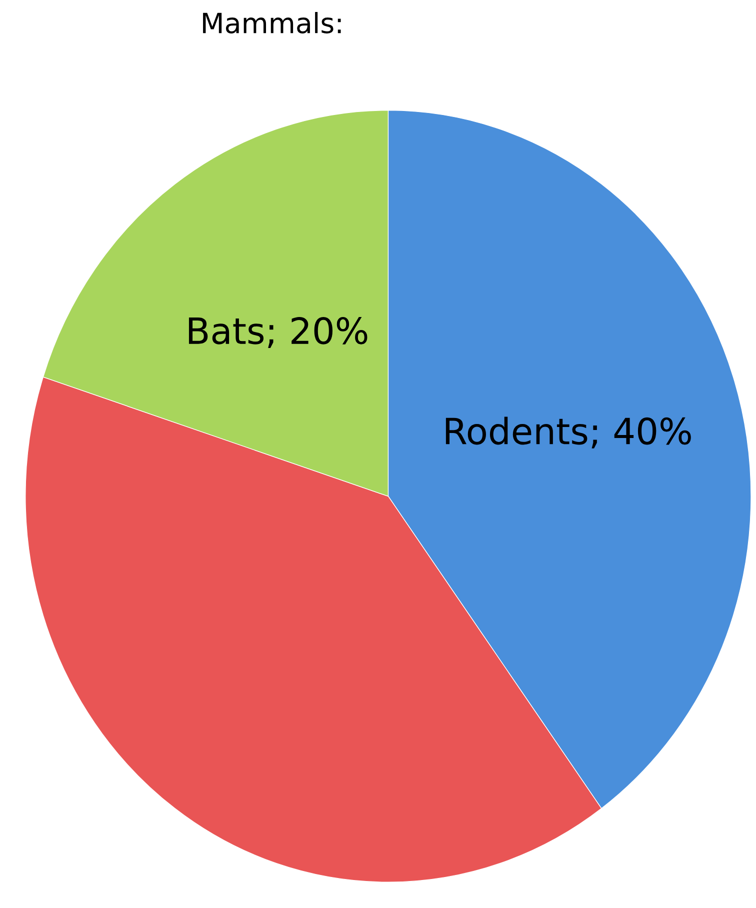 Image resolution: width=756 pixels, height=908 pixels. I want to click on slice-label: Rodents; 40%, so click(568, 432).